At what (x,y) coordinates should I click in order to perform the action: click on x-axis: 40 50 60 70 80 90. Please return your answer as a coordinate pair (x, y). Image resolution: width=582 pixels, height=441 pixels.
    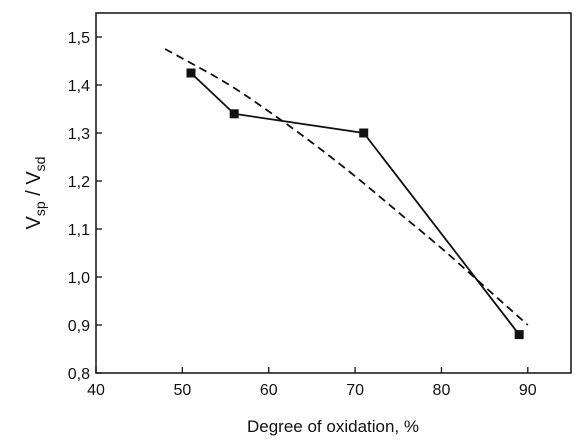
    Looking at the image, I should click on (312, 383).